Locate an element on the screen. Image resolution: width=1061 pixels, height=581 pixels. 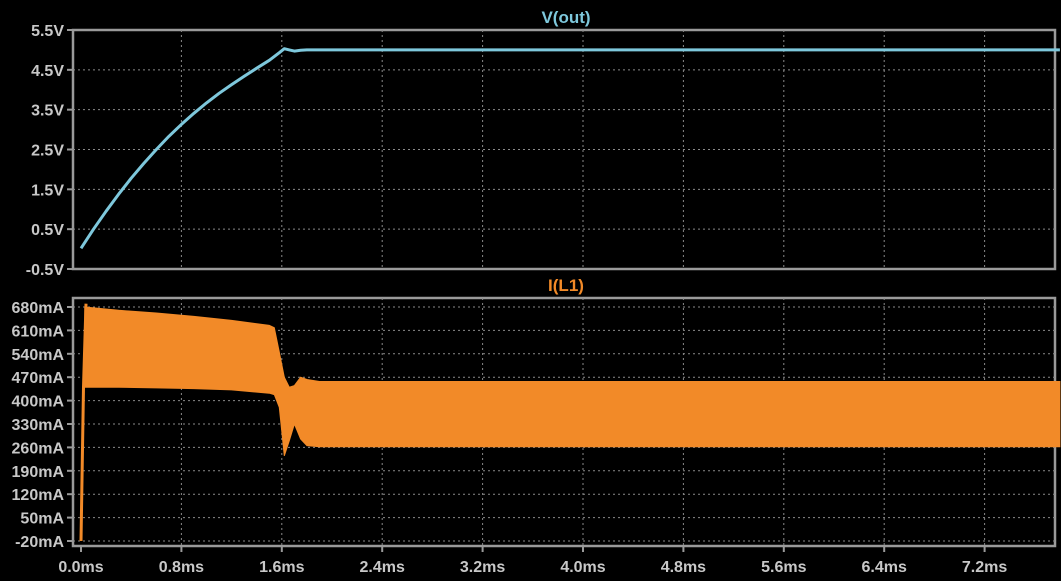
y-tick-label: 400mA is located at coordinates (38, 402).